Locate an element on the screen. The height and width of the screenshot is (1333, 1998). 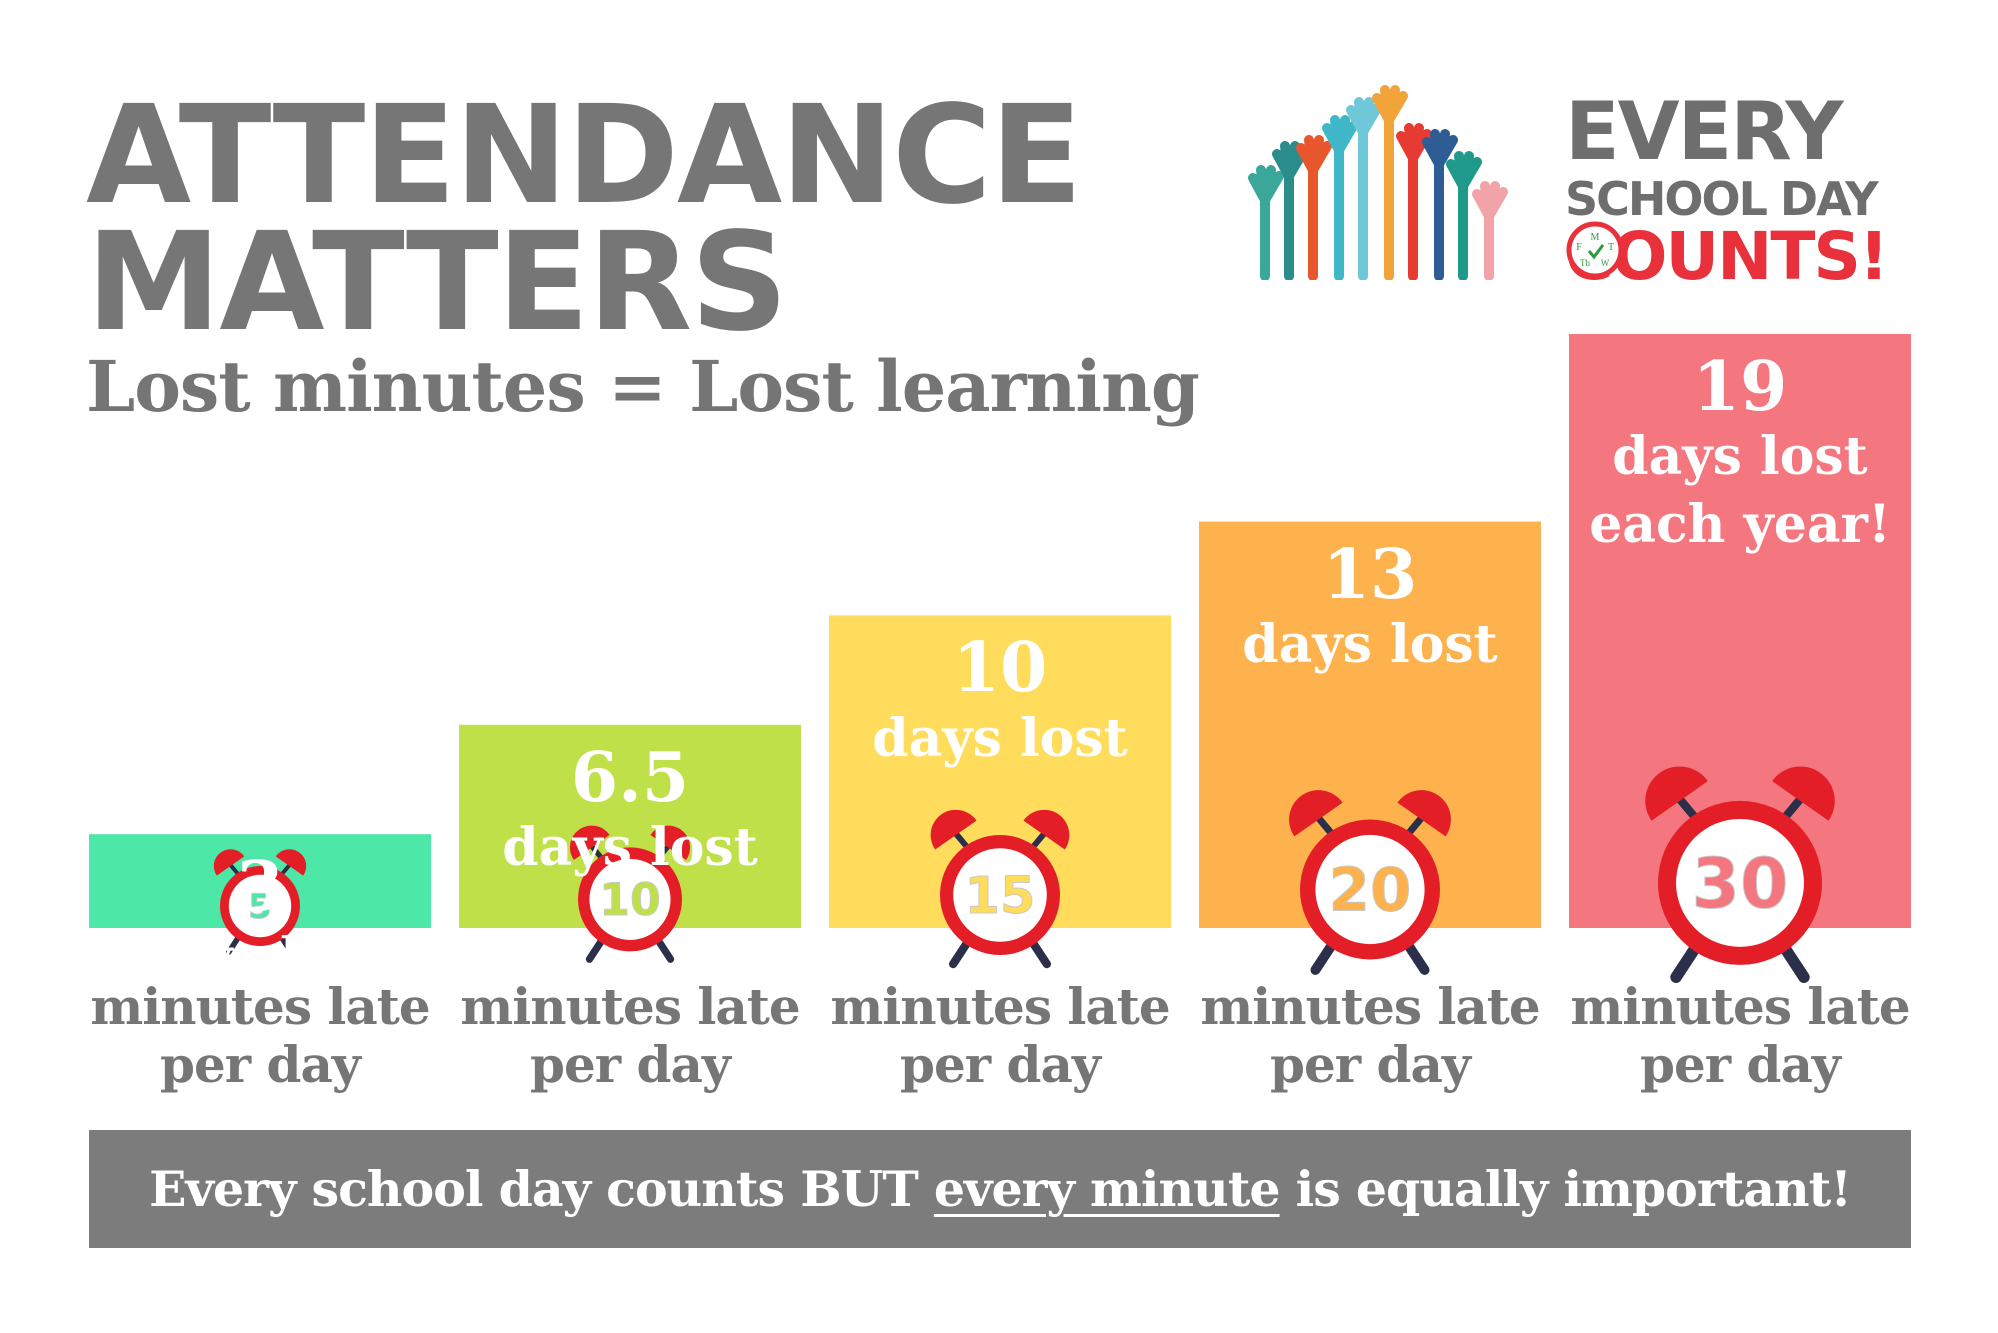
every-school-day-counts-logo: EVERY SCHOOL DAY COUNTS! M F T Th W is located at coordinates (1590, 185).